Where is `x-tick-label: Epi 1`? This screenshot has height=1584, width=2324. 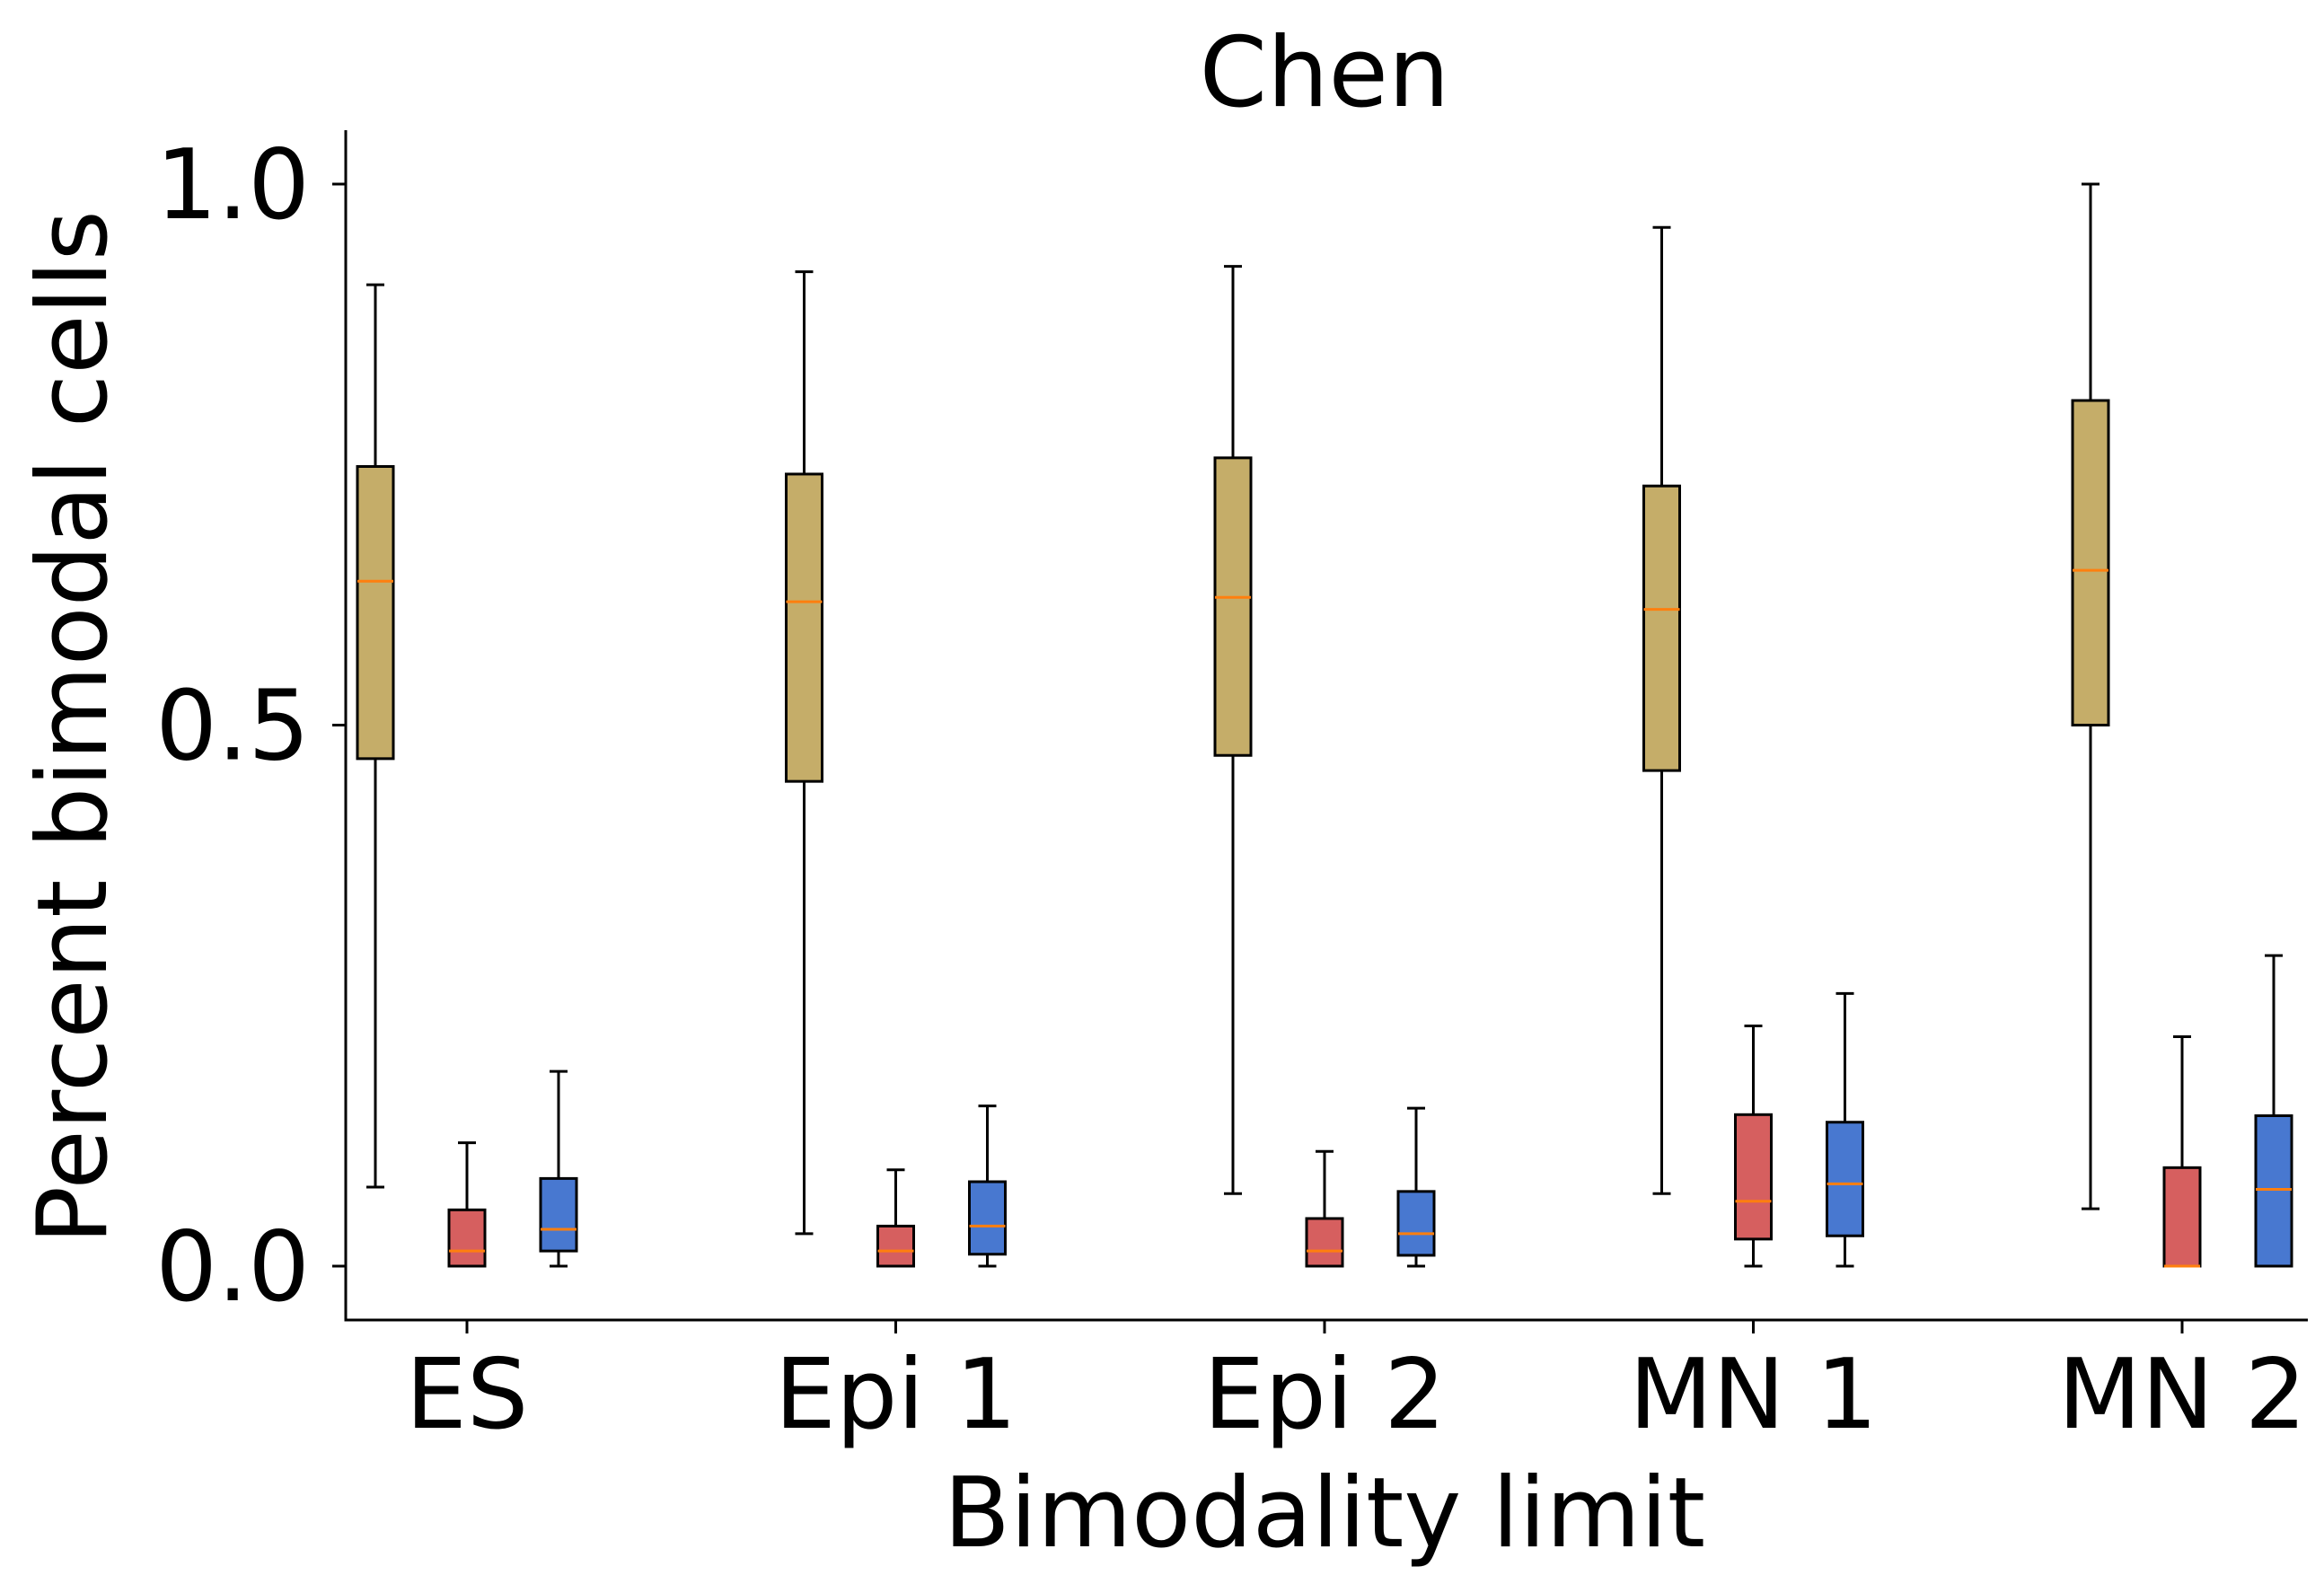 x-tick-label: Epi 1 is located at coordinates (896, 1395).